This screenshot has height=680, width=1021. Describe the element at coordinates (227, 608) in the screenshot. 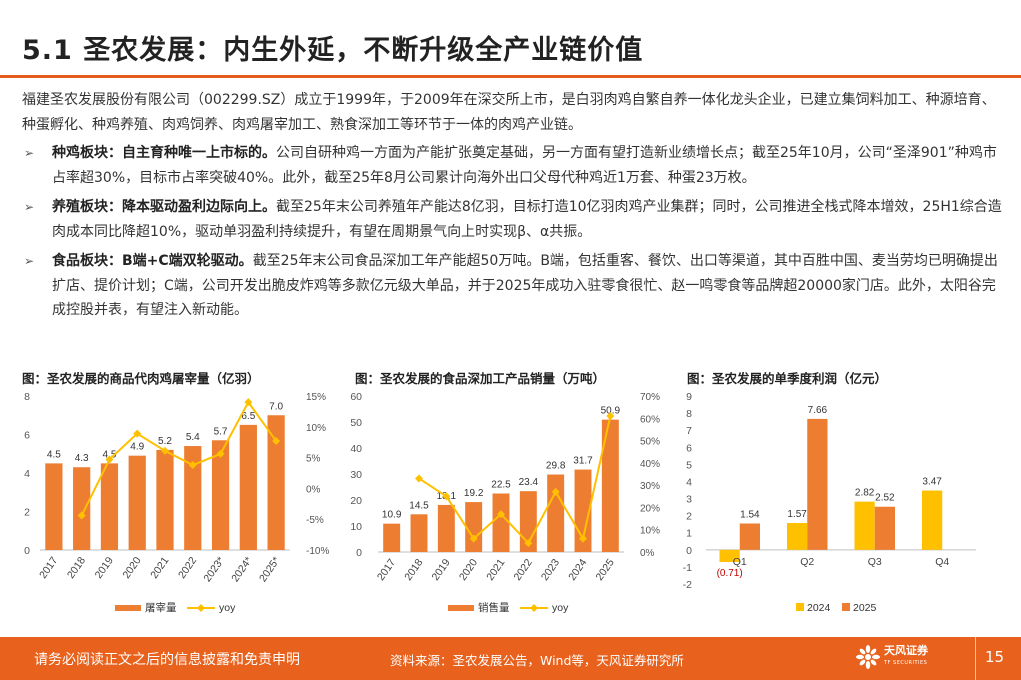

I see `legend-line-label: yoy` at that location.